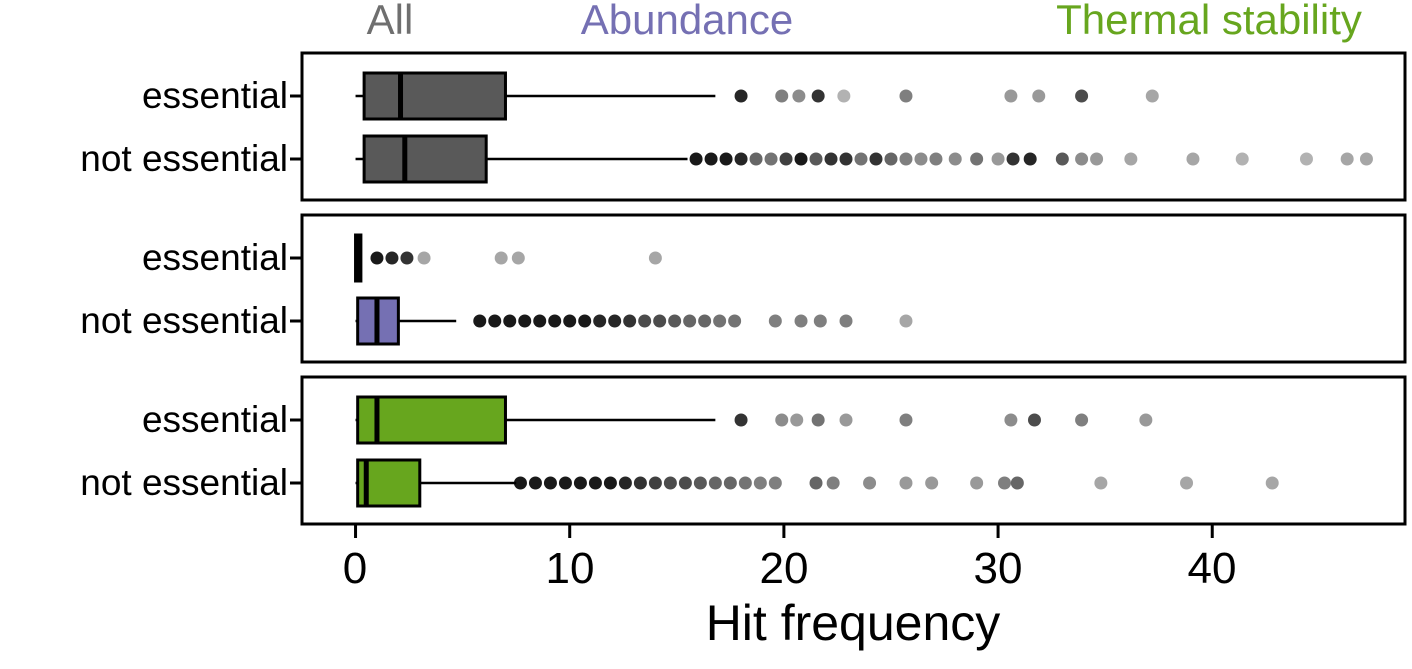 Image resolution: width=1412 pixels, height=669 pixels. Describe the element at coordinates (853, 623) in the screenshot. I see `x-axis-label: Hit frequency` at that location.